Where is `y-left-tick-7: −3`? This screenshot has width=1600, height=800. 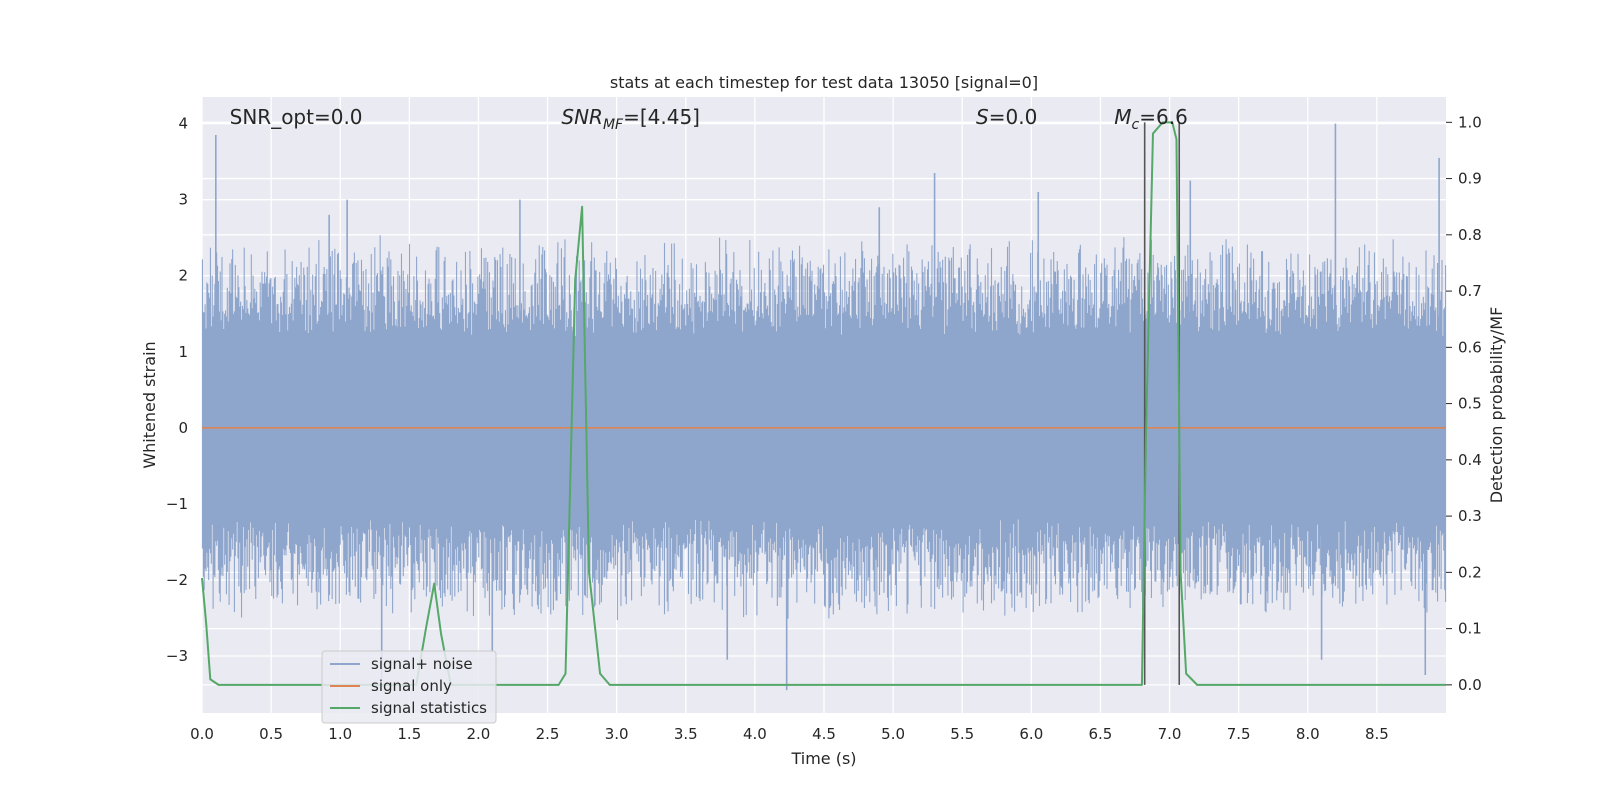
y-left-tick-7: −3 is located at coordinates (177, 656).